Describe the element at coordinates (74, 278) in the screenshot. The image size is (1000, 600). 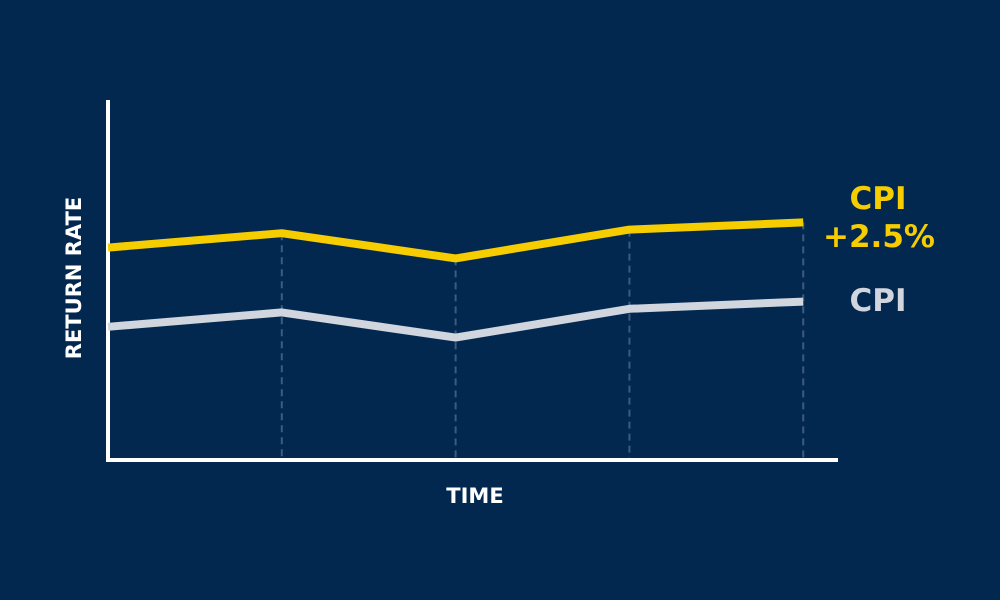
I see `y-axis-title: RETURN RATE` at that location.